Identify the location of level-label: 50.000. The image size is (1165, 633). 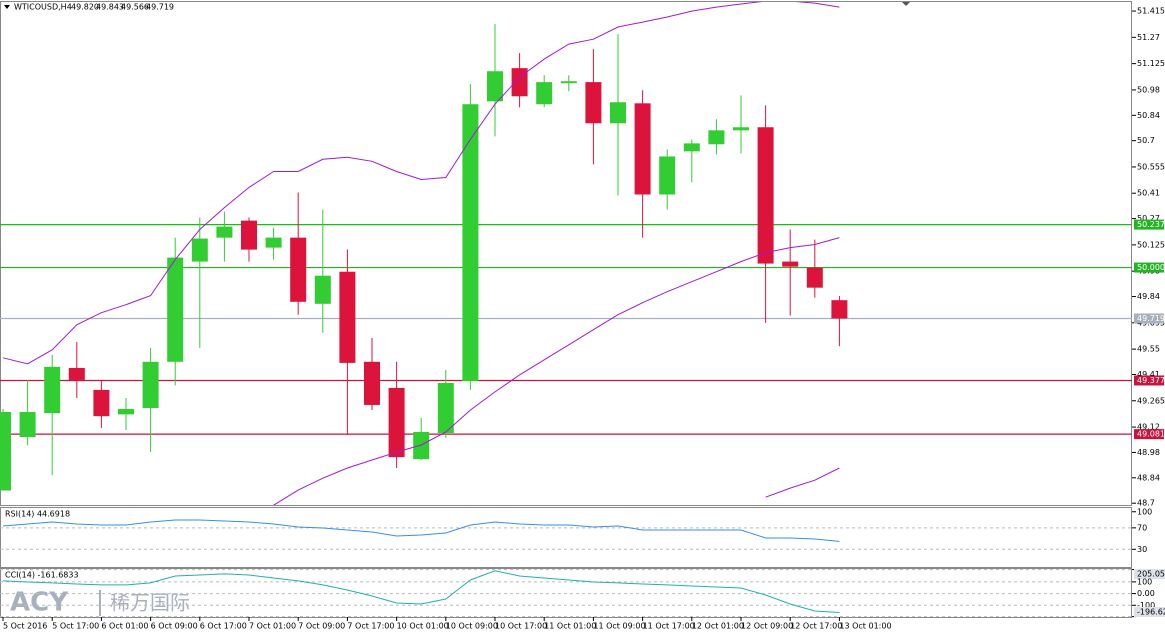
(1151, 267).